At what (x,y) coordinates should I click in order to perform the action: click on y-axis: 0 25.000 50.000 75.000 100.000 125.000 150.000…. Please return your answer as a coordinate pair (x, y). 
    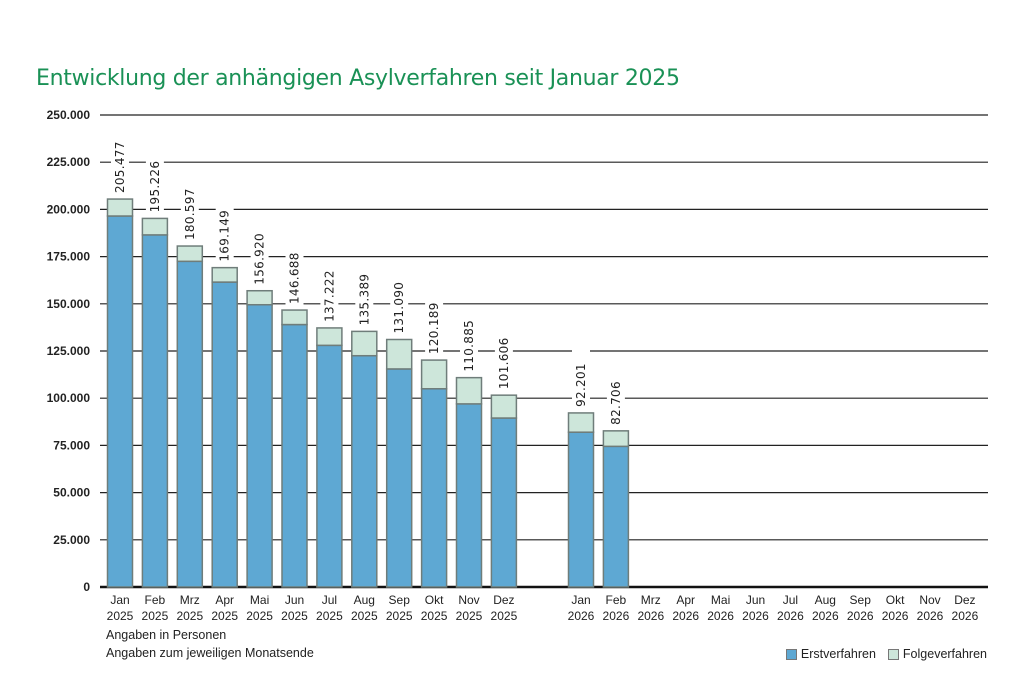
    Looking at the image, I should click on (69, 351).